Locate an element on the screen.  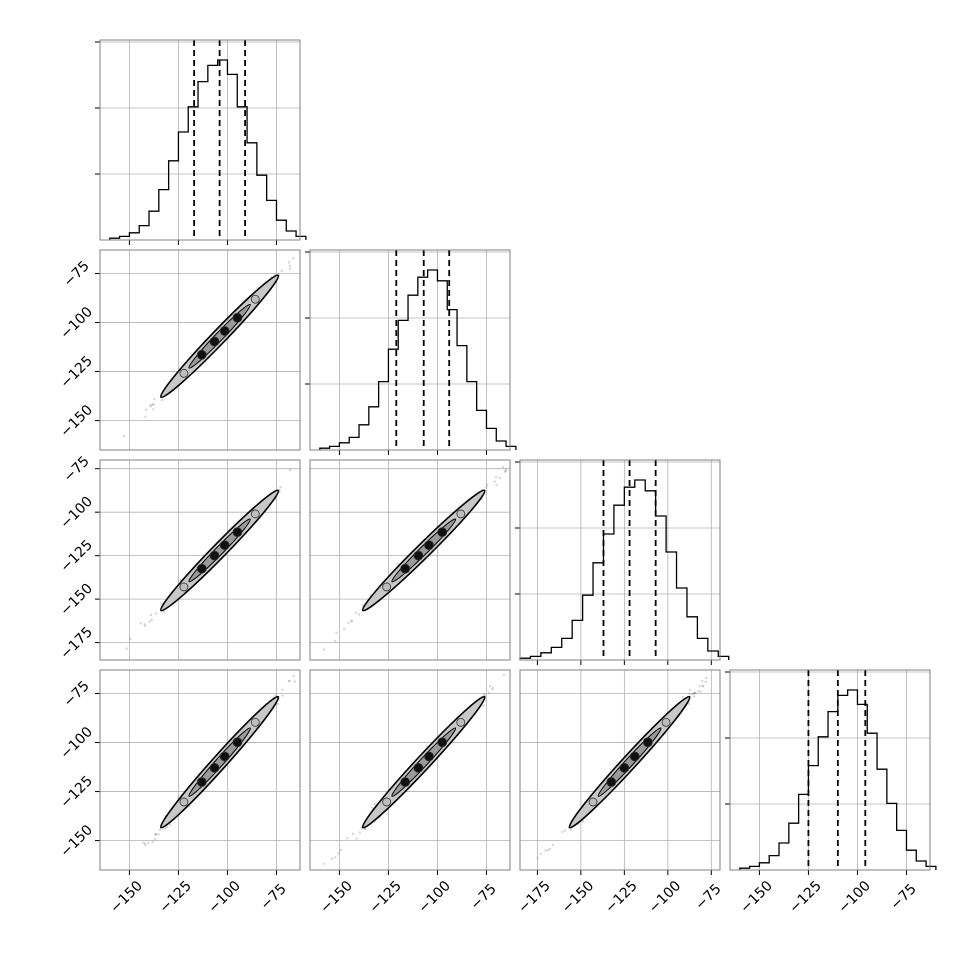
y-tick-label: −75 is located at coordinates (77, 694).